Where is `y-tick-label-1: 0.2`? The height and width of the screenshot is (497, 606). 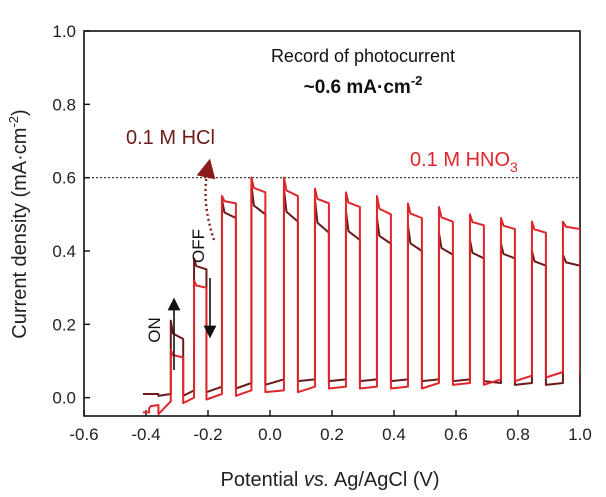 y-tick-label-1: 0.2 is located at coordinates (64, 324).